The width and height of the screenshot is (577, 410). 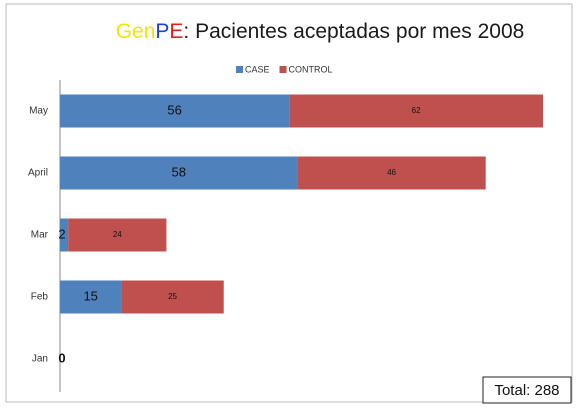 I want to click on data-label: 25, so click(x=172, y=296).